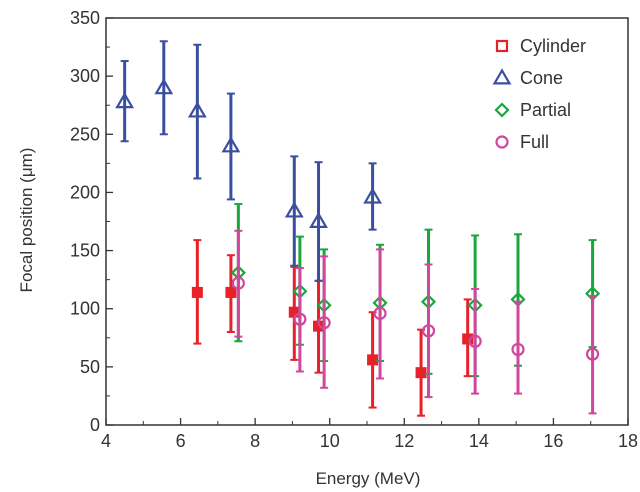 Image resolution: width=640 pixels, height=492 pixels. What do you see at coordinates (26, 220) in the screenshot?
I see `y-axis-label: Focal position (μm)` at bounding box center [26, 220].